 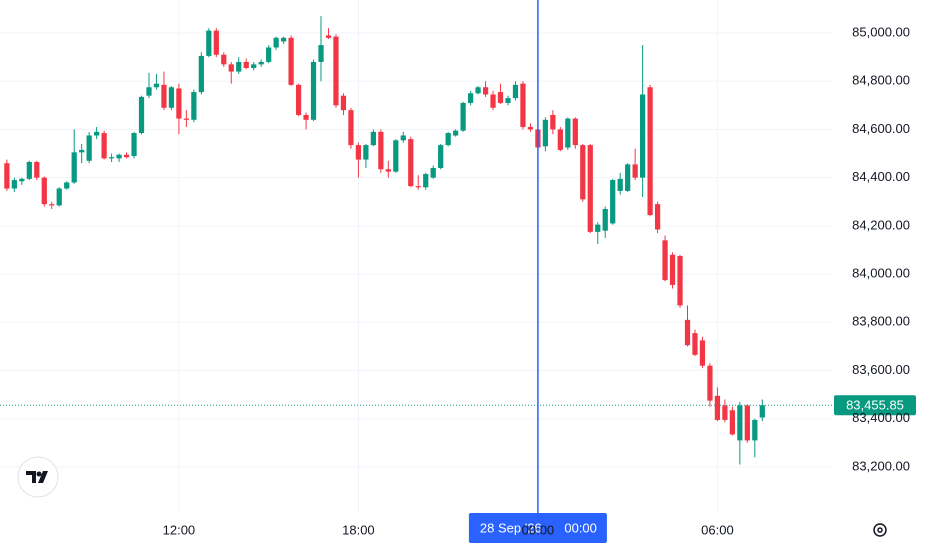 I want to click on last-price-box, so click(x=875, y=405).